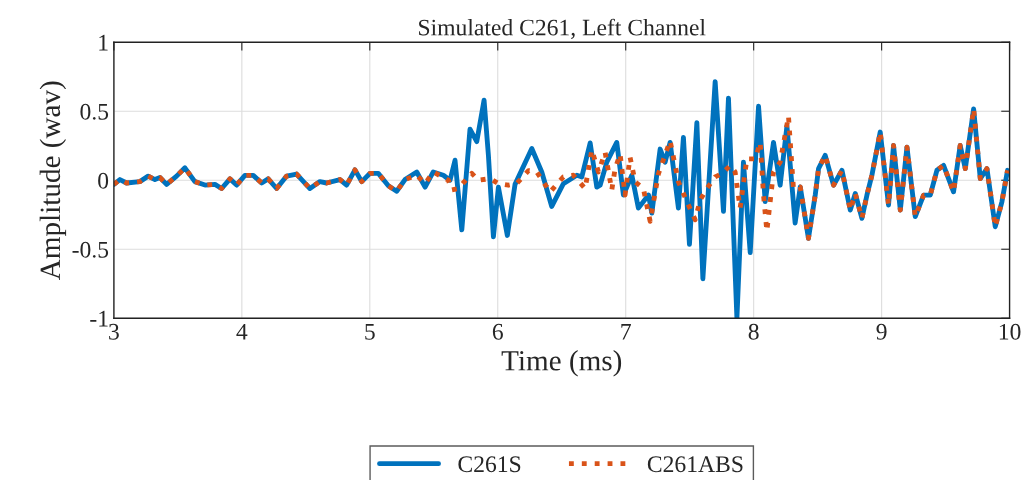 The image size is (1026, 480). Describe the element at coordinates (242, 331) in the screenshot. I see `x-tick-label: 4` at that location.